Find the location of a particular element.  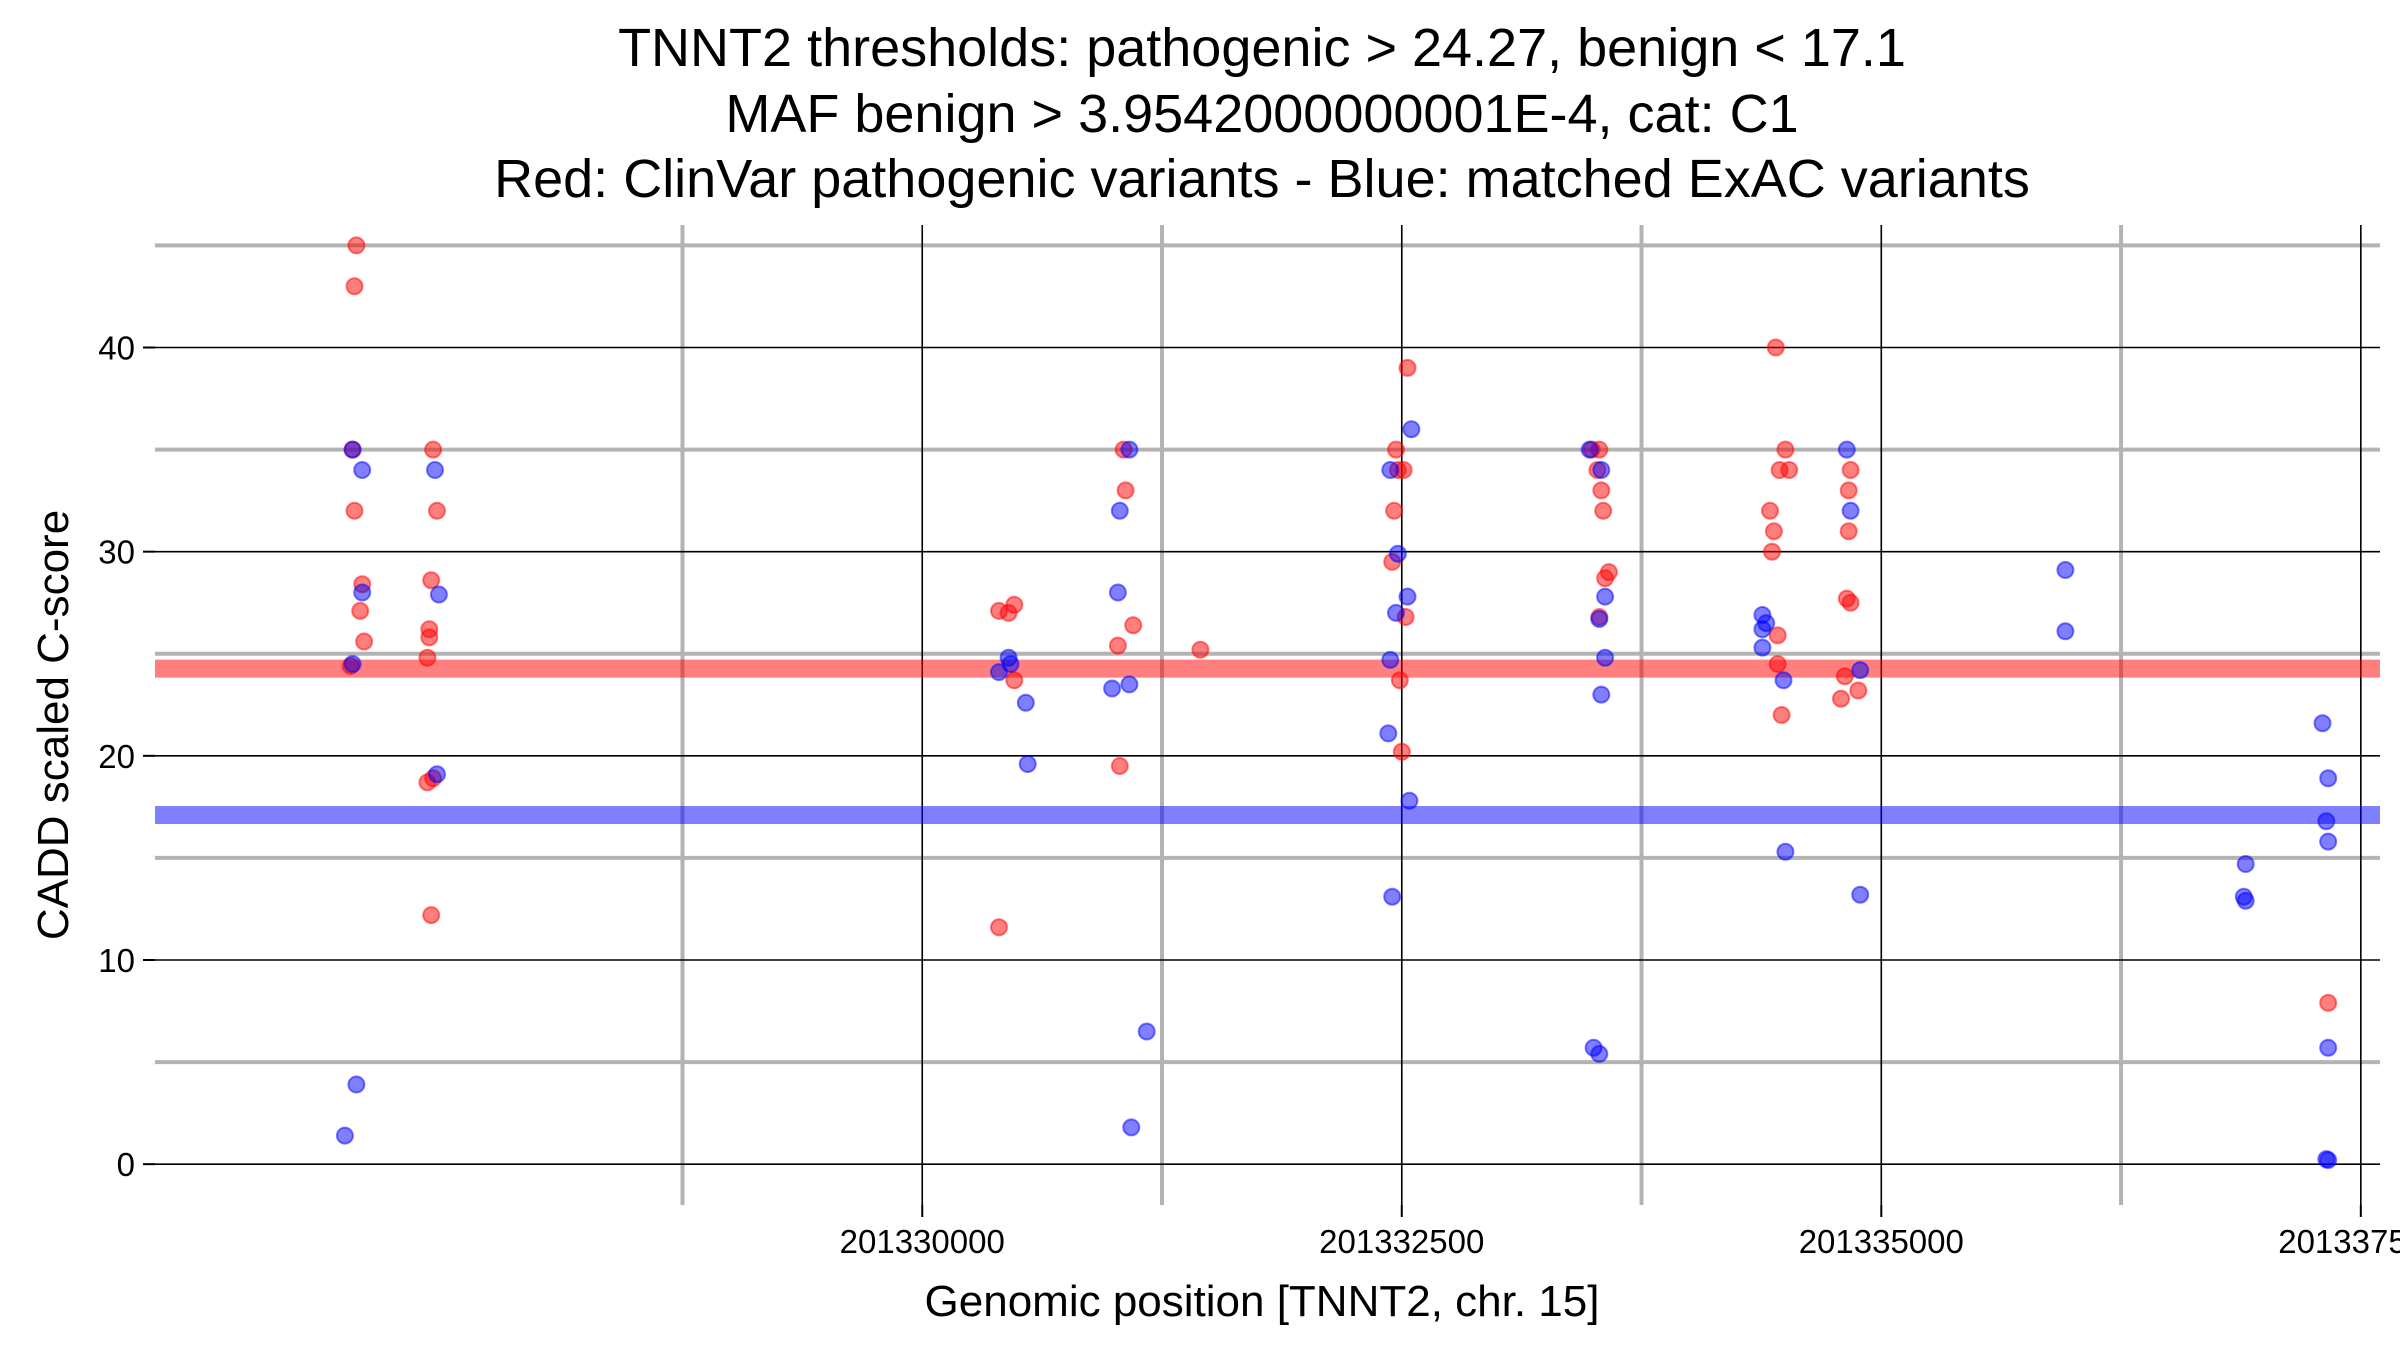

y-tick-label: 20 is located at coordinates (116, 756).